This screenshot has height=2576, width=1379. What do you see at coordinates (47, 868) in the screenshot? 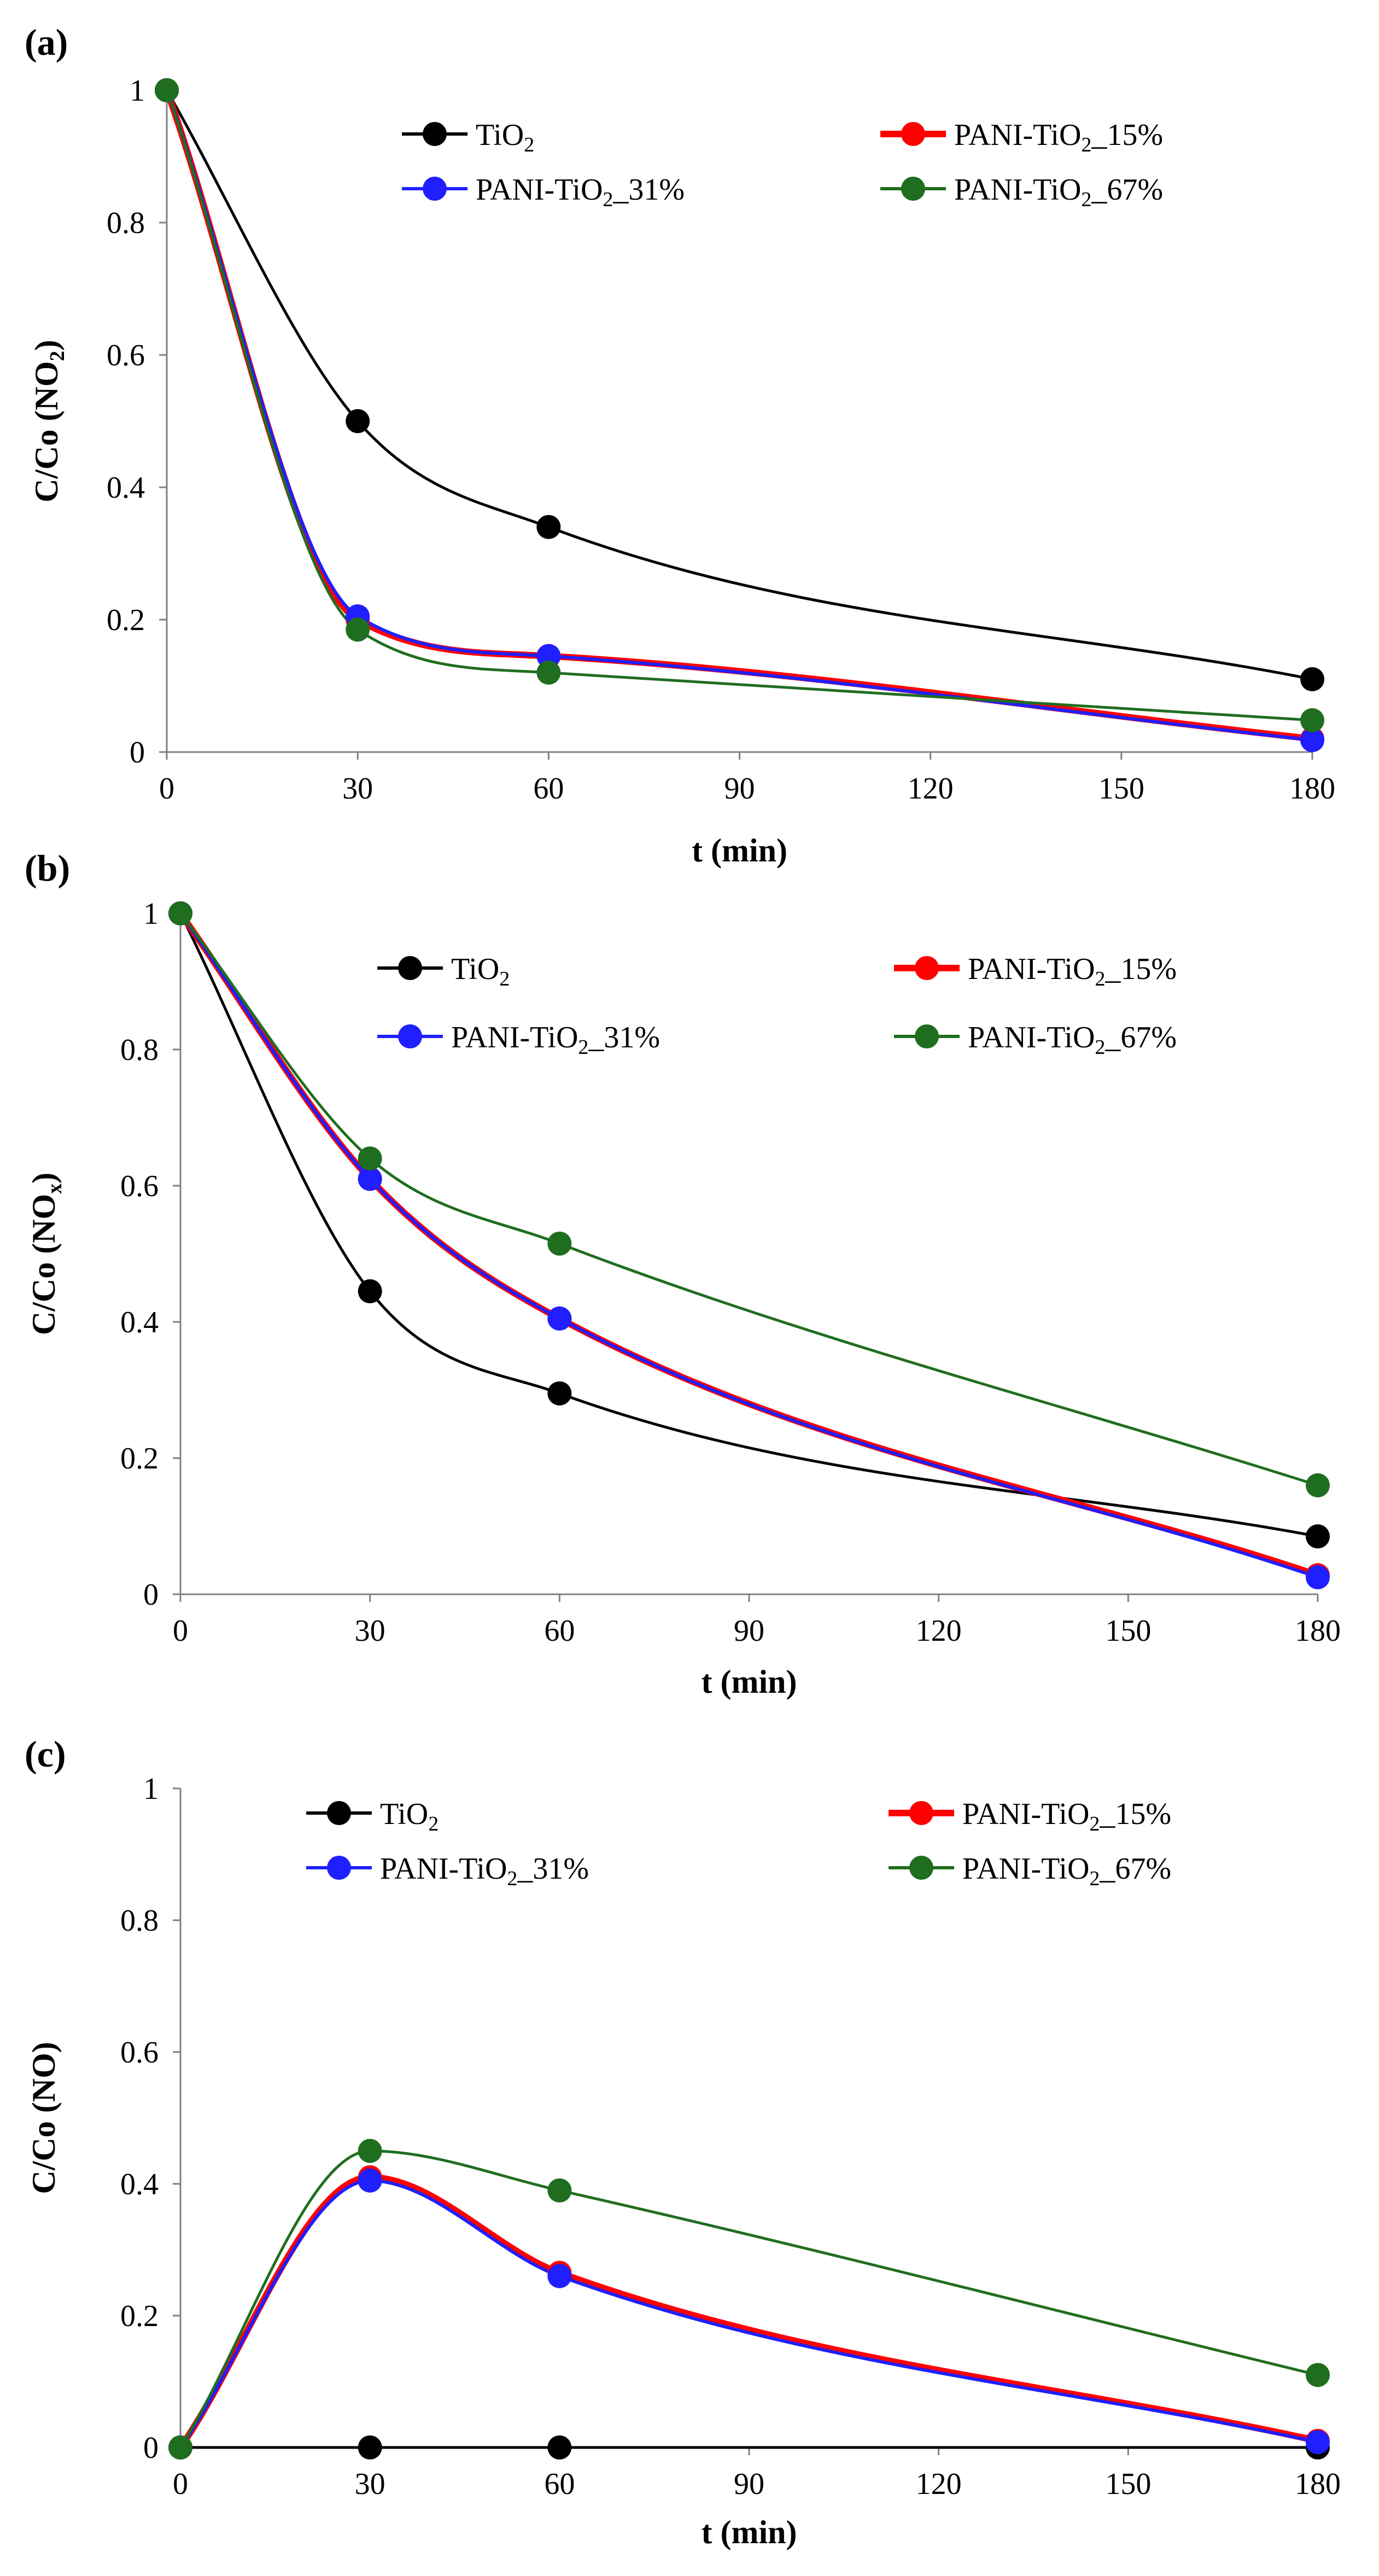
I see `panel-label: (b)` at bounding box center [47, 868].